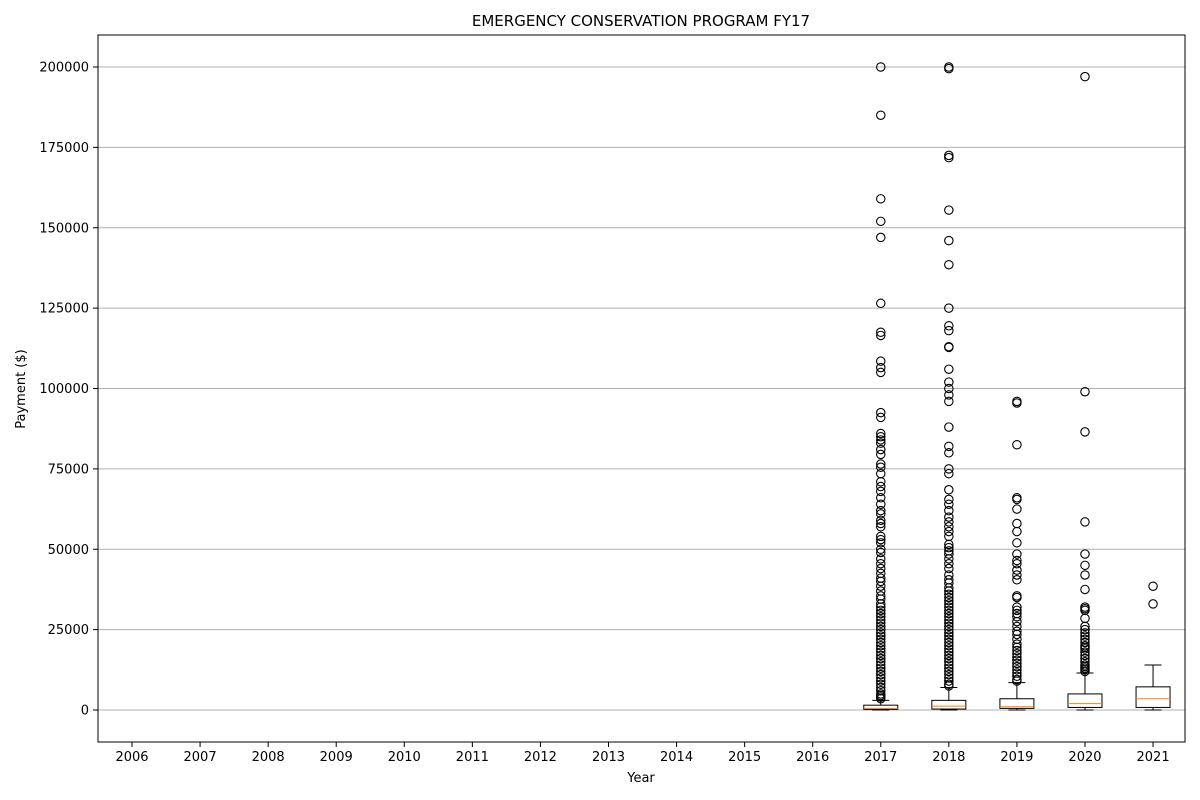 The width and height of the screenshot is (1200, 800). What do you see at coordinates (1016, 757) in the screenshot?
I see `x-tick-label: 2019` at bounding box center [1016, 757].